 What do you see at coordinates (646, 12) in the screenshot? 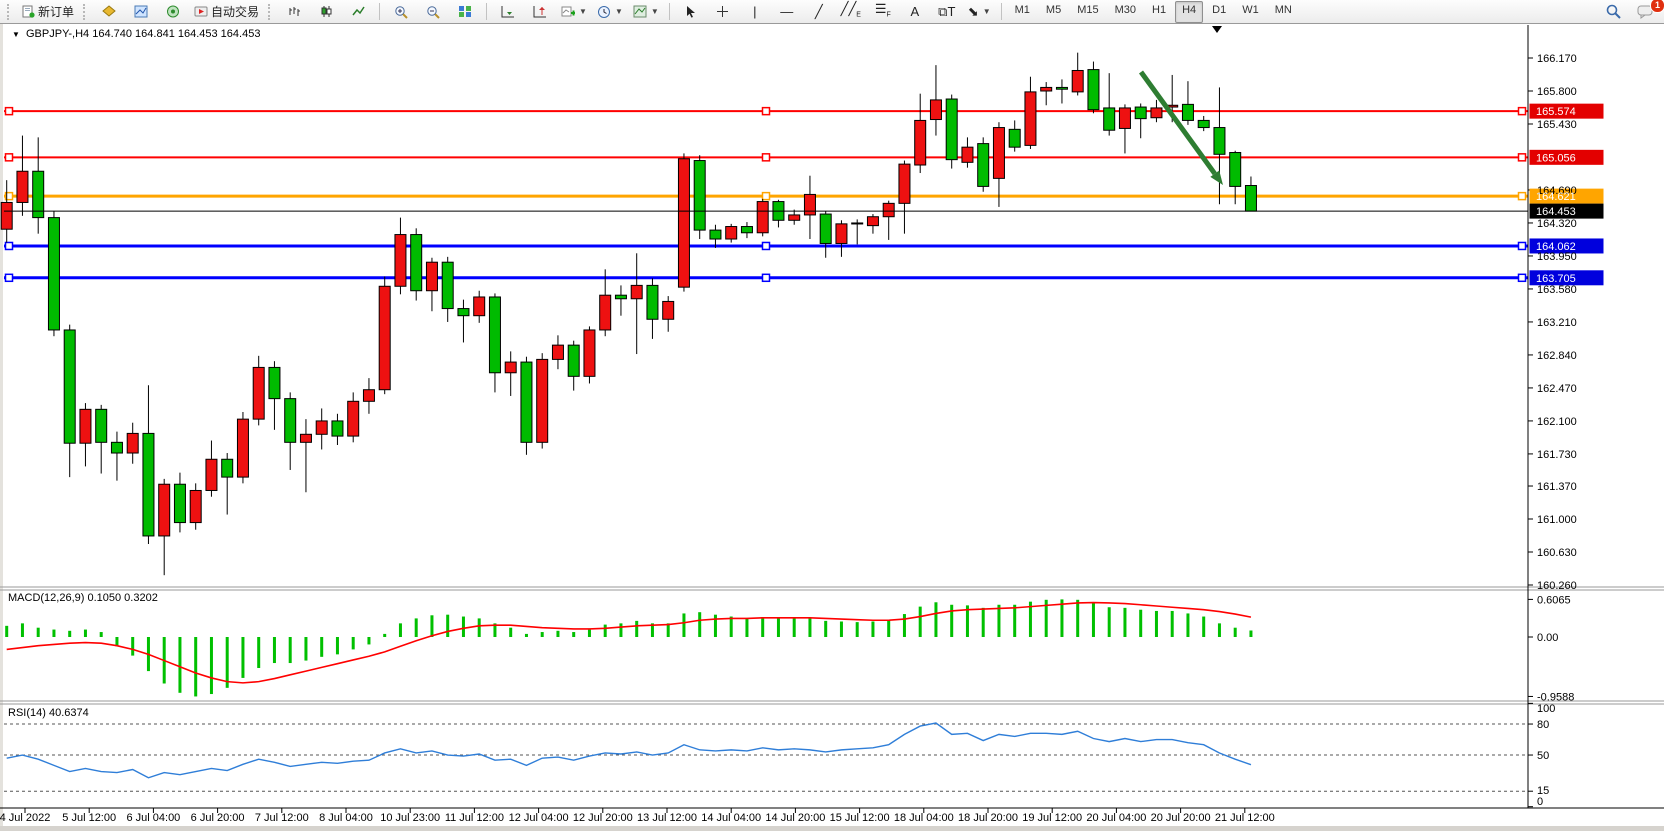
I see `templates-button: ▼` at bounding box center [646, 12].